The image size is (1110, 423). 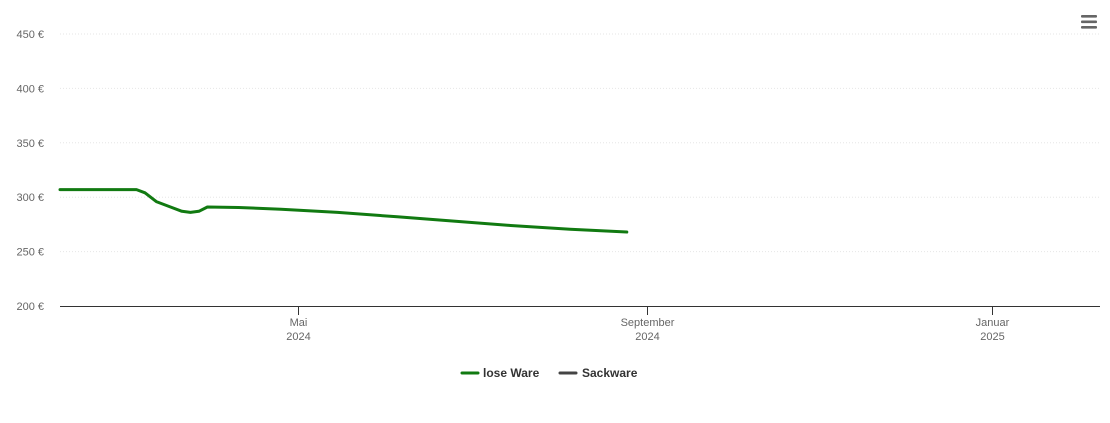 What do you see at coordinates (30, 35) in the screenshot?
I see `y-tick-label: 450 €` at bounding box center [30, 35].